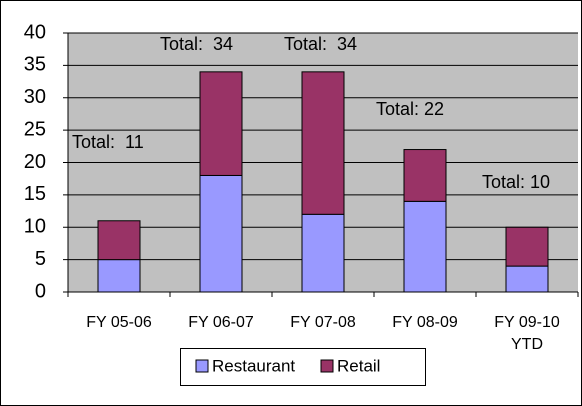  What do you see at coordinates (35, 129) in the screenshot?
I see `y-tick-label: 25` at bounding box center [35, 129].